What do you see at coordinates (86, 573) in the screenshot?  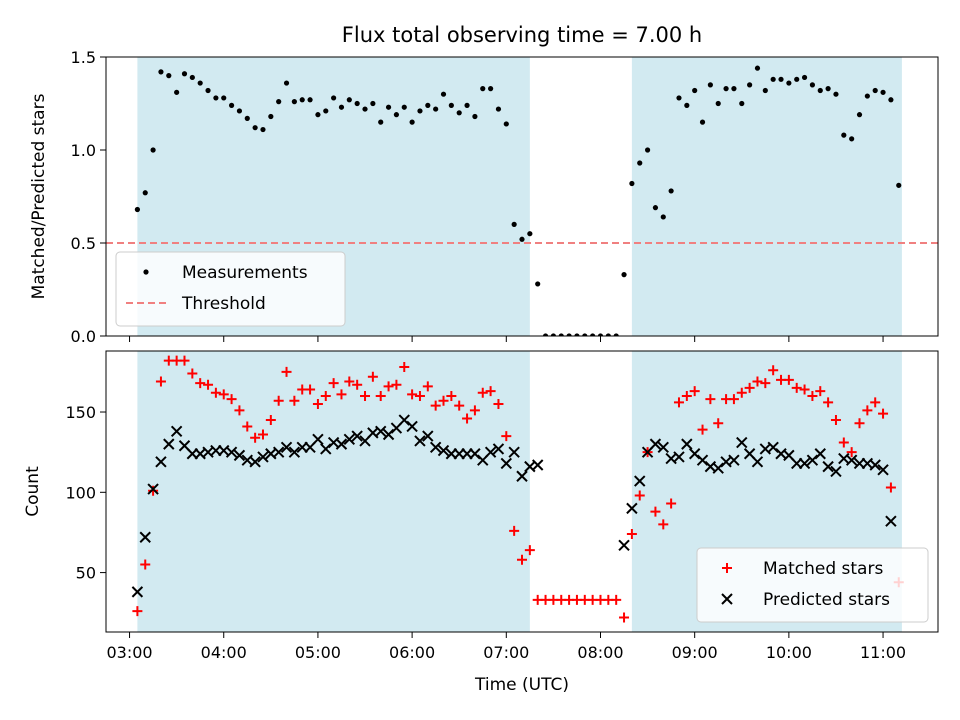 I see `y-tick-label: 50` at bounding box center [86, 573].